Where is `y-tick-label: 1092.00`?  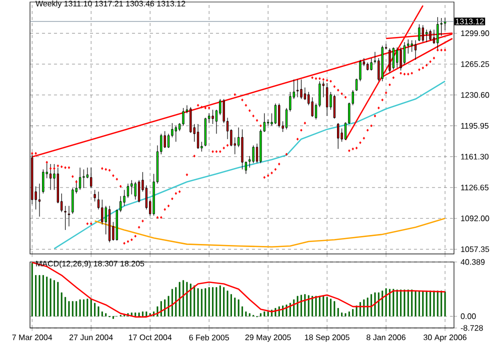
y-tick-label: 1092.00 is located at coordinates (475, 219).